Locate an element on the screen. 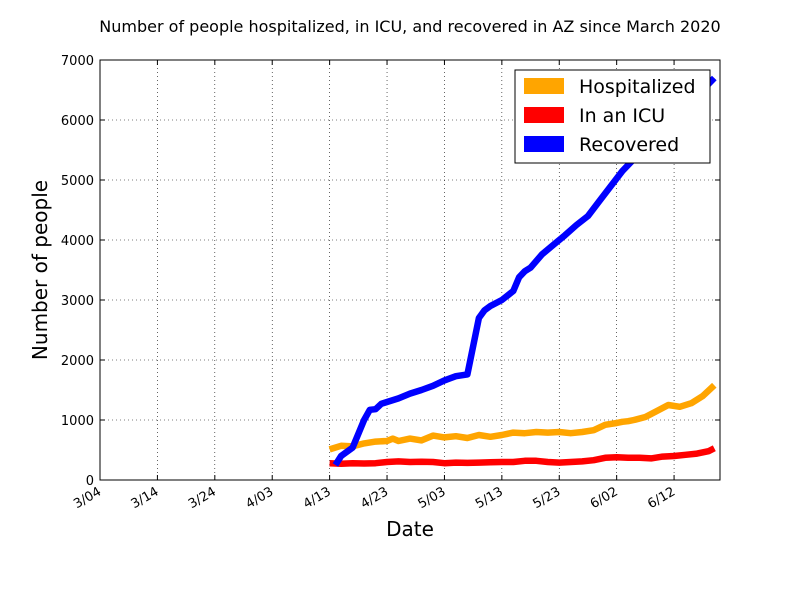 The height and width of the screenshot is (600, 800). series-line-hospitalized is located at coordinates (522, 417).